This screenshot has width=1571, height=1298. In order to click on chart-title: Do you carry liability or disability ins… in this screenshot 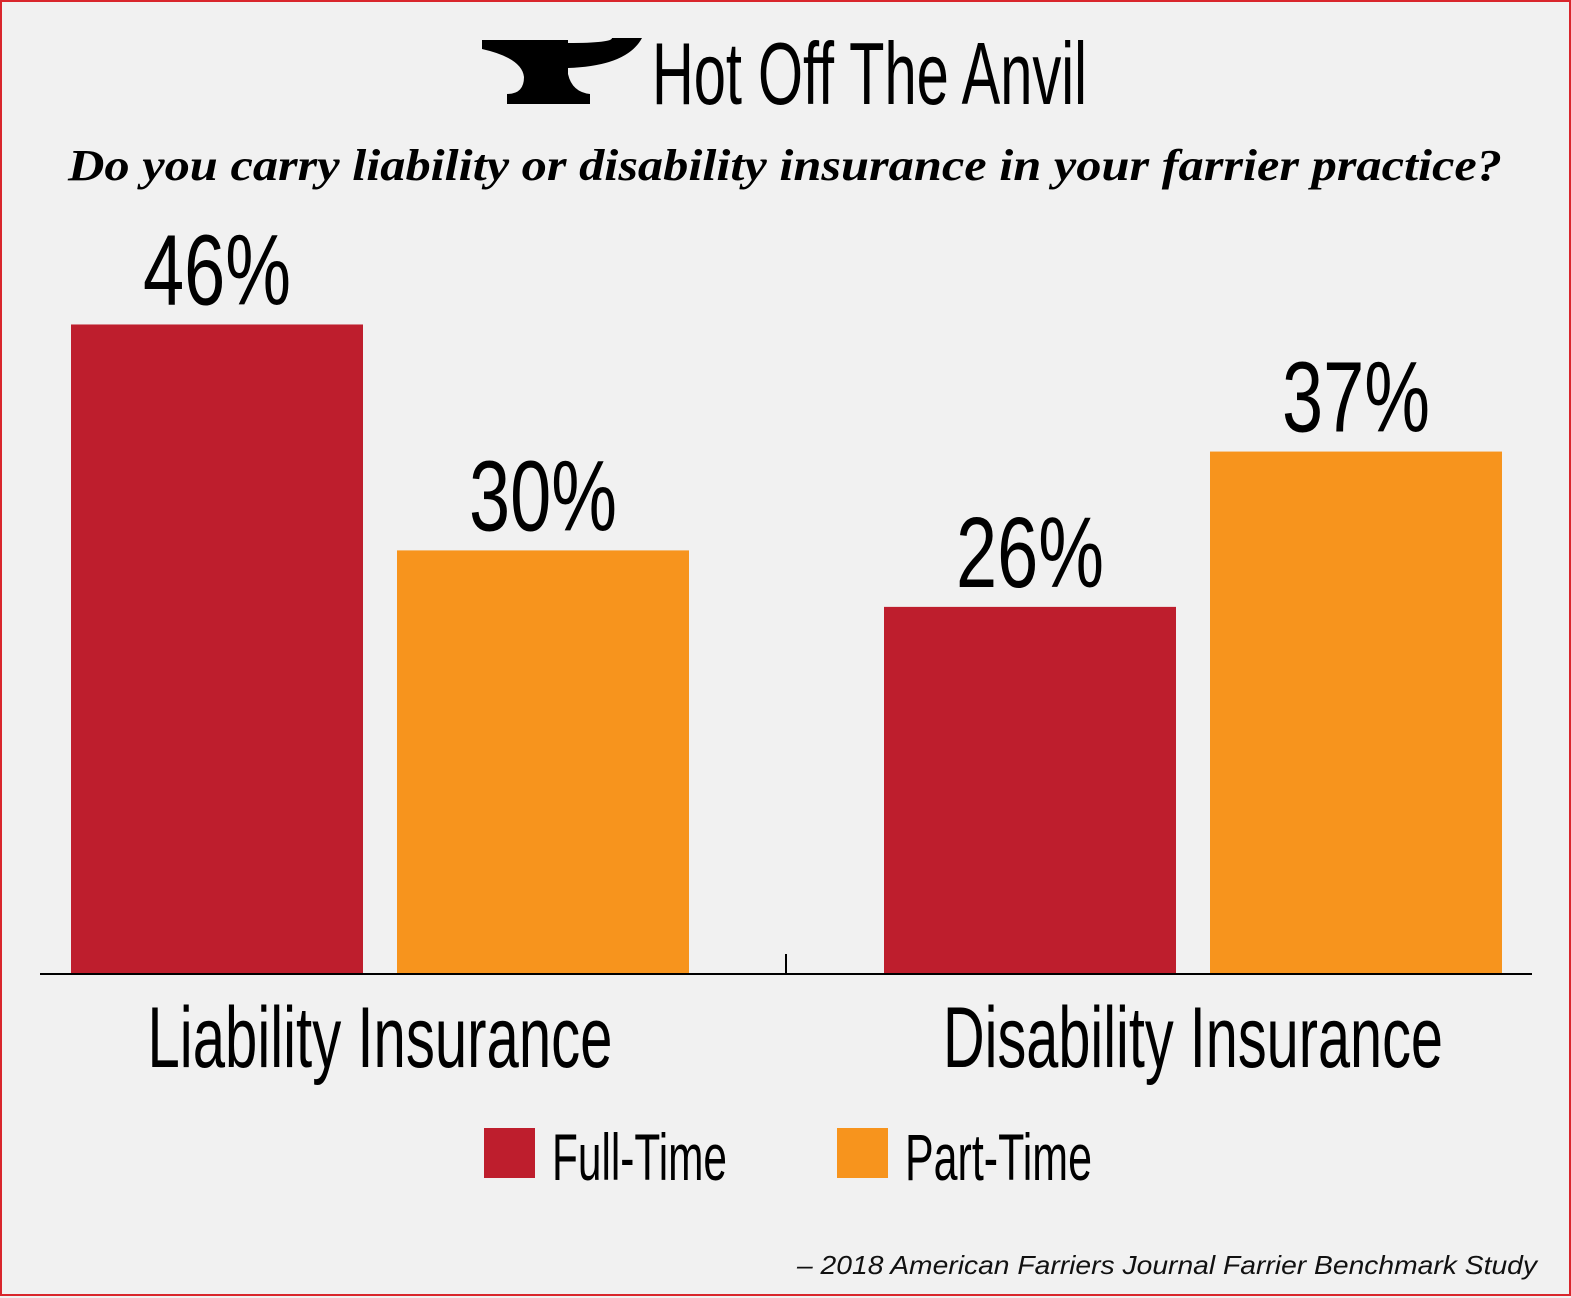, I will do `click(784, 165)`.